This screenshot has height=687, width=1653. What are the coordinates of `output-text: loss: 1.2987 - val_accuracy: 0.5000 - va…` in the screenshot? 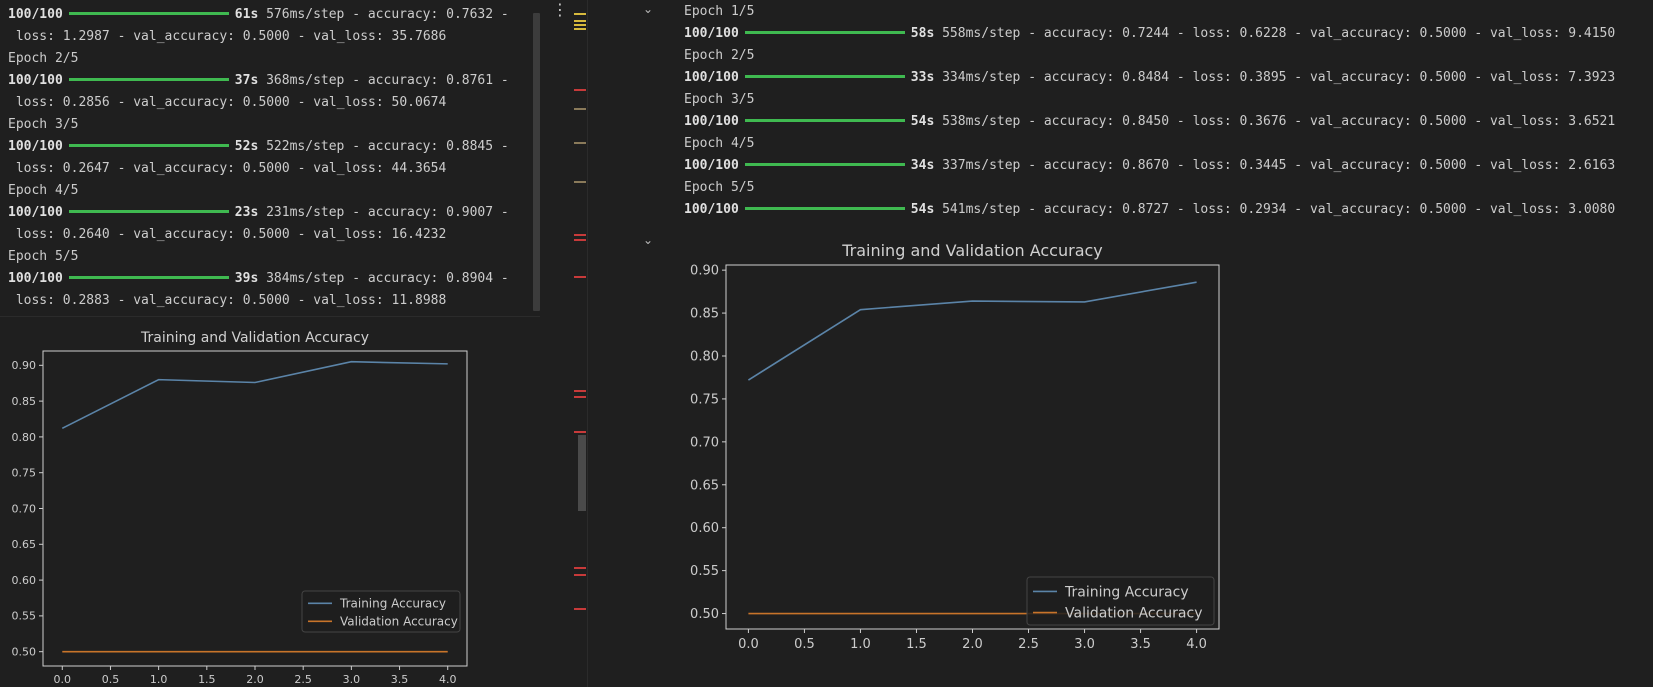 It's located at (227, 36).